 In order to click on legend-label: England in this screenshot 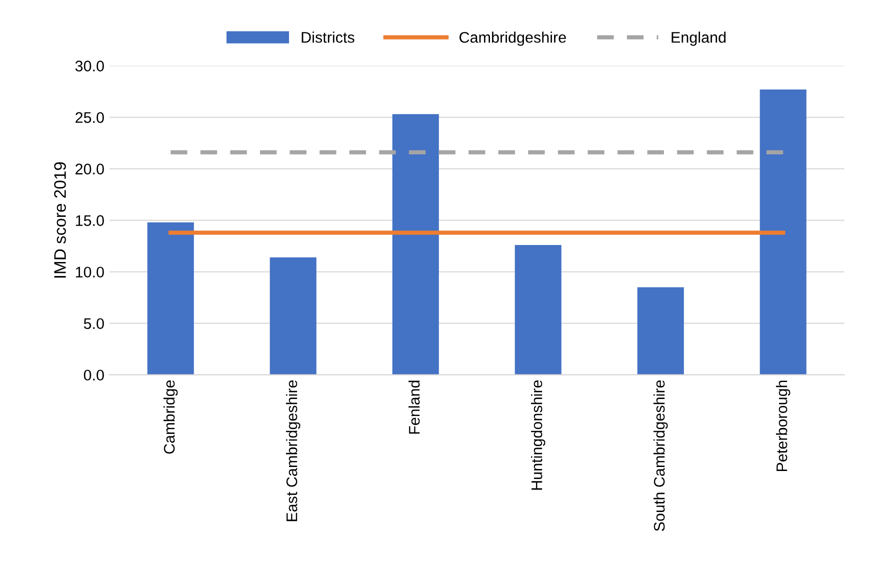, I will do `click(699, 39)`.